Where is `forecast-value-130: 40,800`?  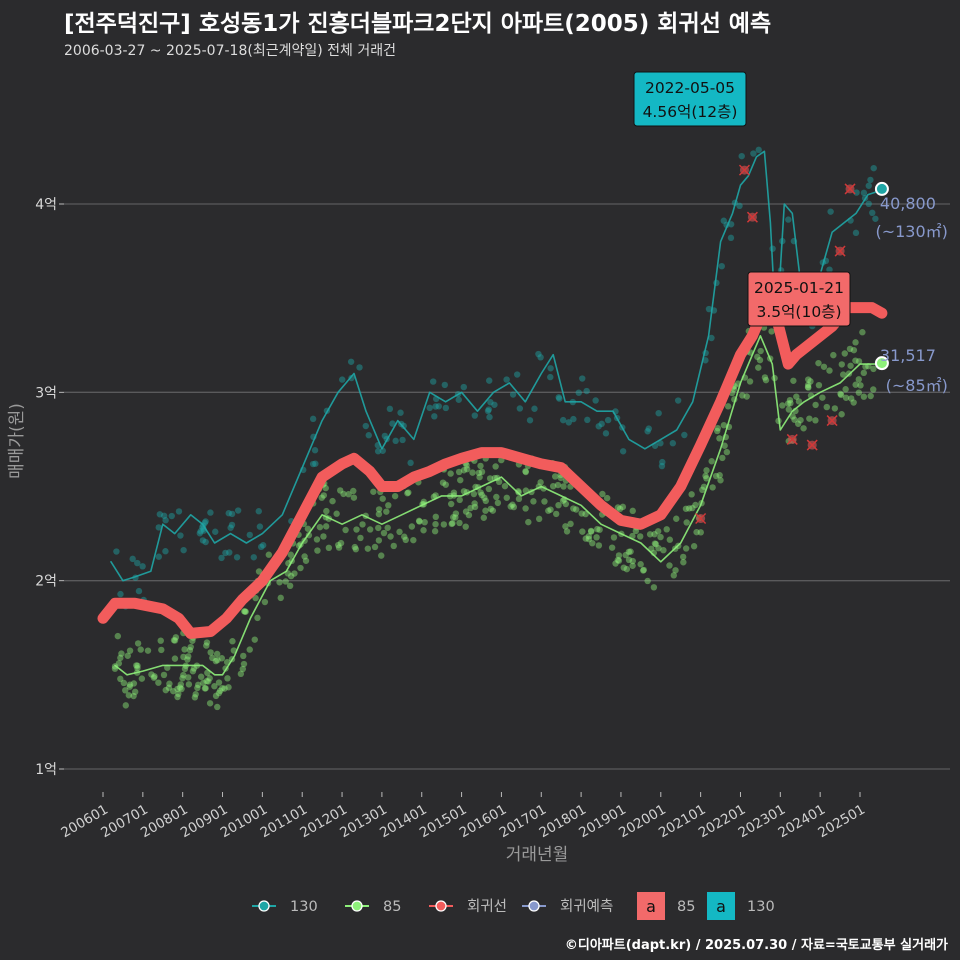
forecast-value-130: 40,800 is located at coordinates (908, 203).